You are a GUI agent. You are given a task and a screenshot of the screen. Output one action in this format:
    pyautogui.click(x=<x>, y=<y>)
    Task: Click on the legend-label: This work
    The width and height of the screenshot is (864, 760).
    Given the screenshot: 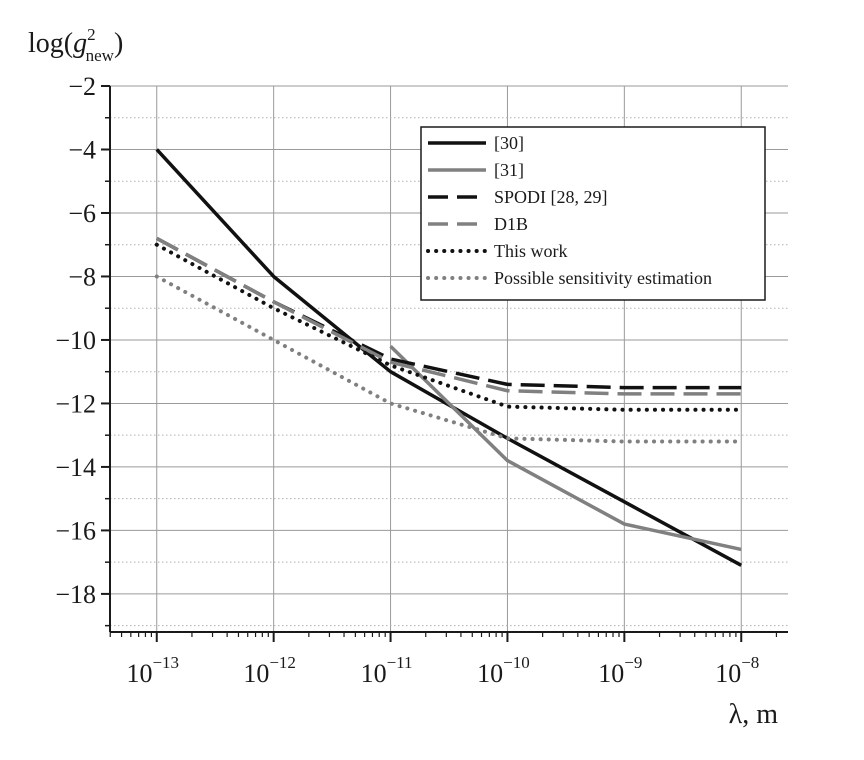 What is the action you would take?
    pyautogui.click(x=531, y=251)
    